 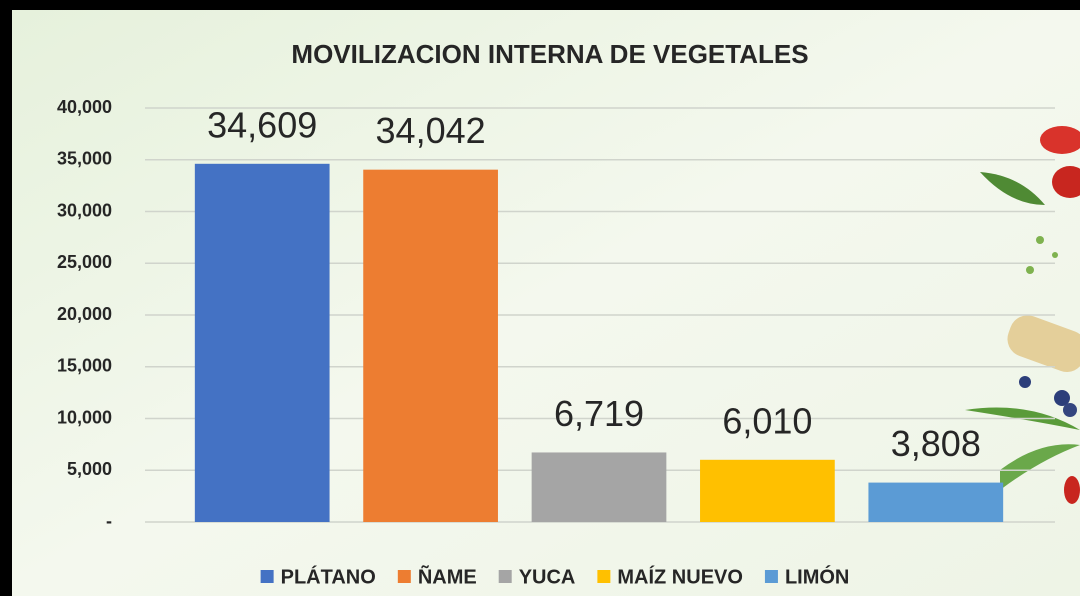 What do you see at coordinates (680, 576) in the screenshot?
I see `legend-label: MAÍZ NUEVO` at bounding box center [680, 576].